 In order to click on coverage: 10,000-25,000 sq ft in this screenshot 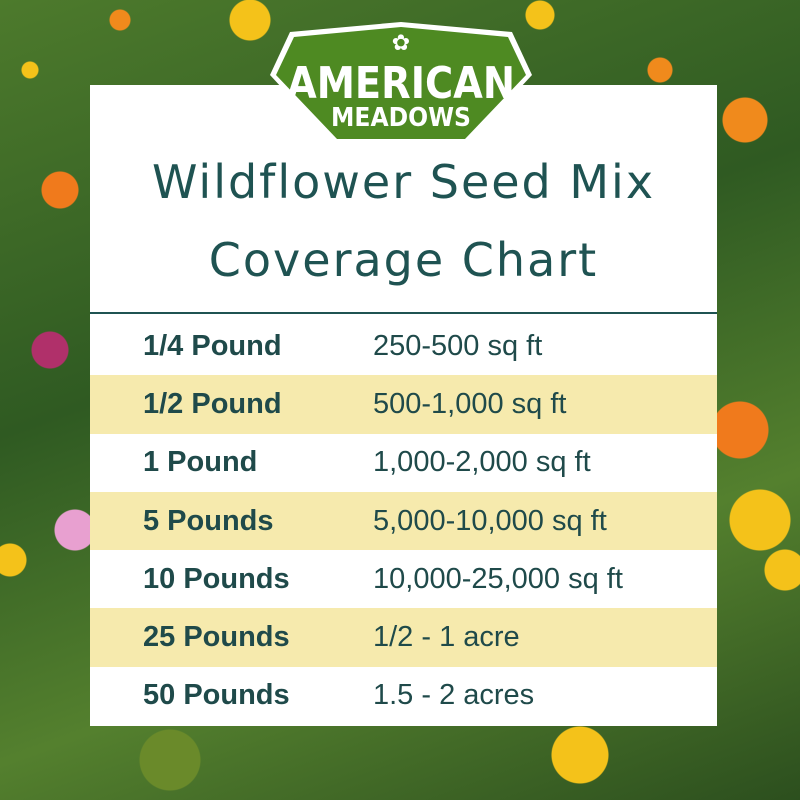, I will do `click(498, 578)`.